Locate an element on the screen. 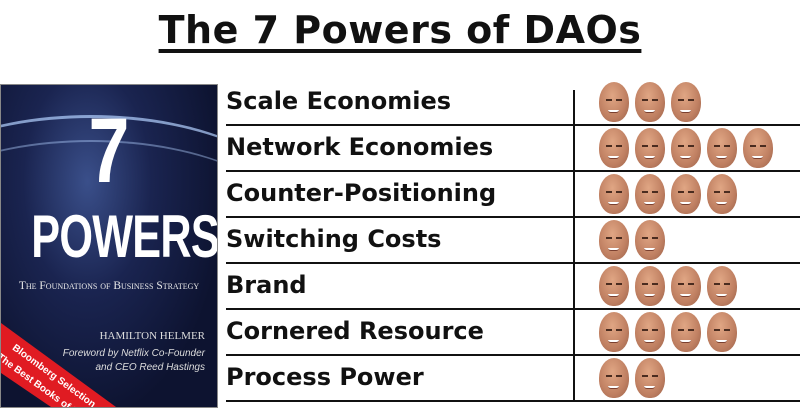 The height and width of the screenshot is (412, 800). column-divider is located at coordinates (574, 246).